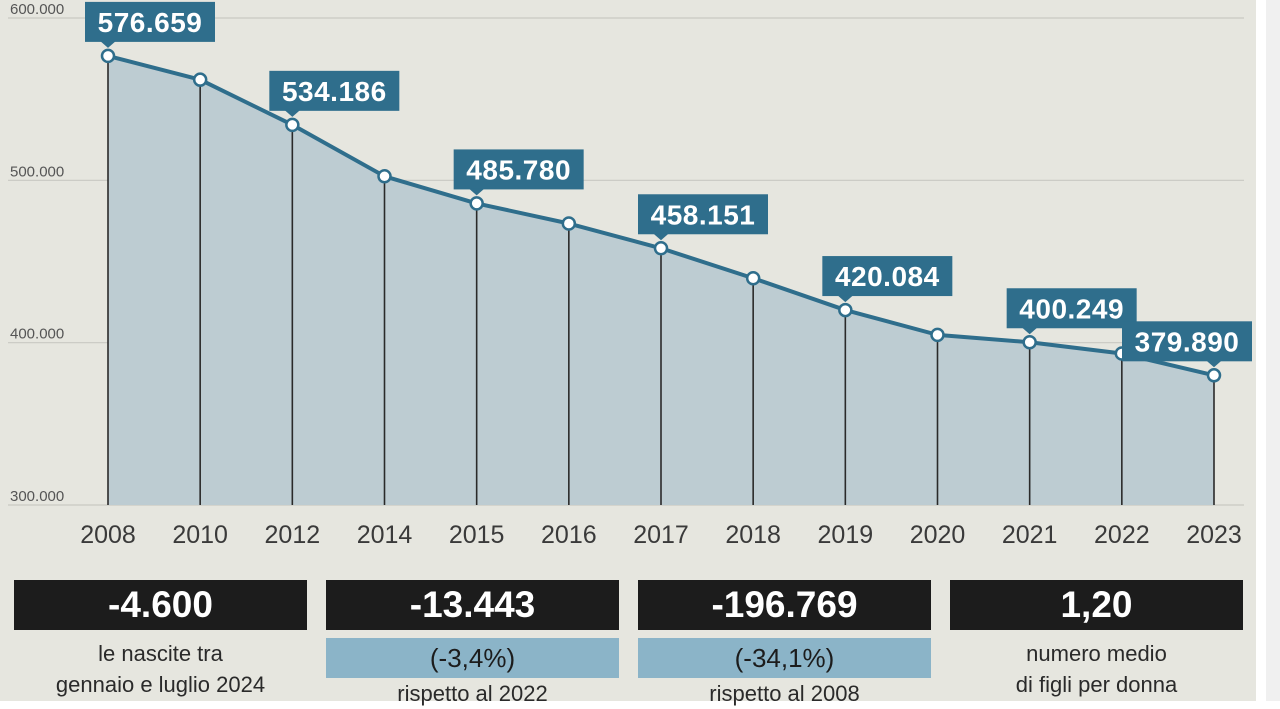  I want to click on x-tick-label: 2016, so click(569, 535).